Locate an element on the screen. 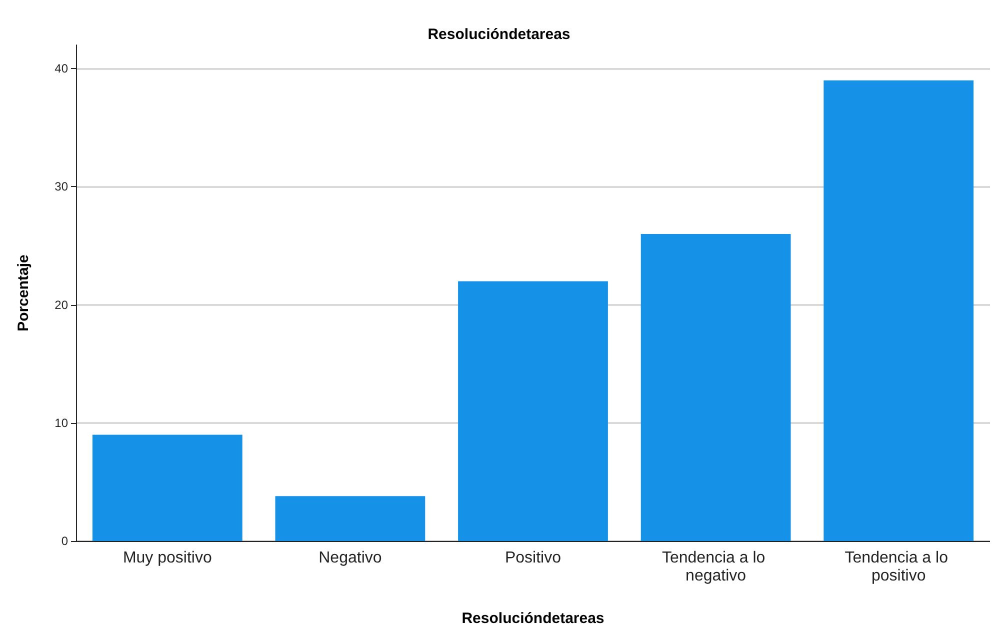  y-tick-label: 10 is located at coordinates (61, 423).